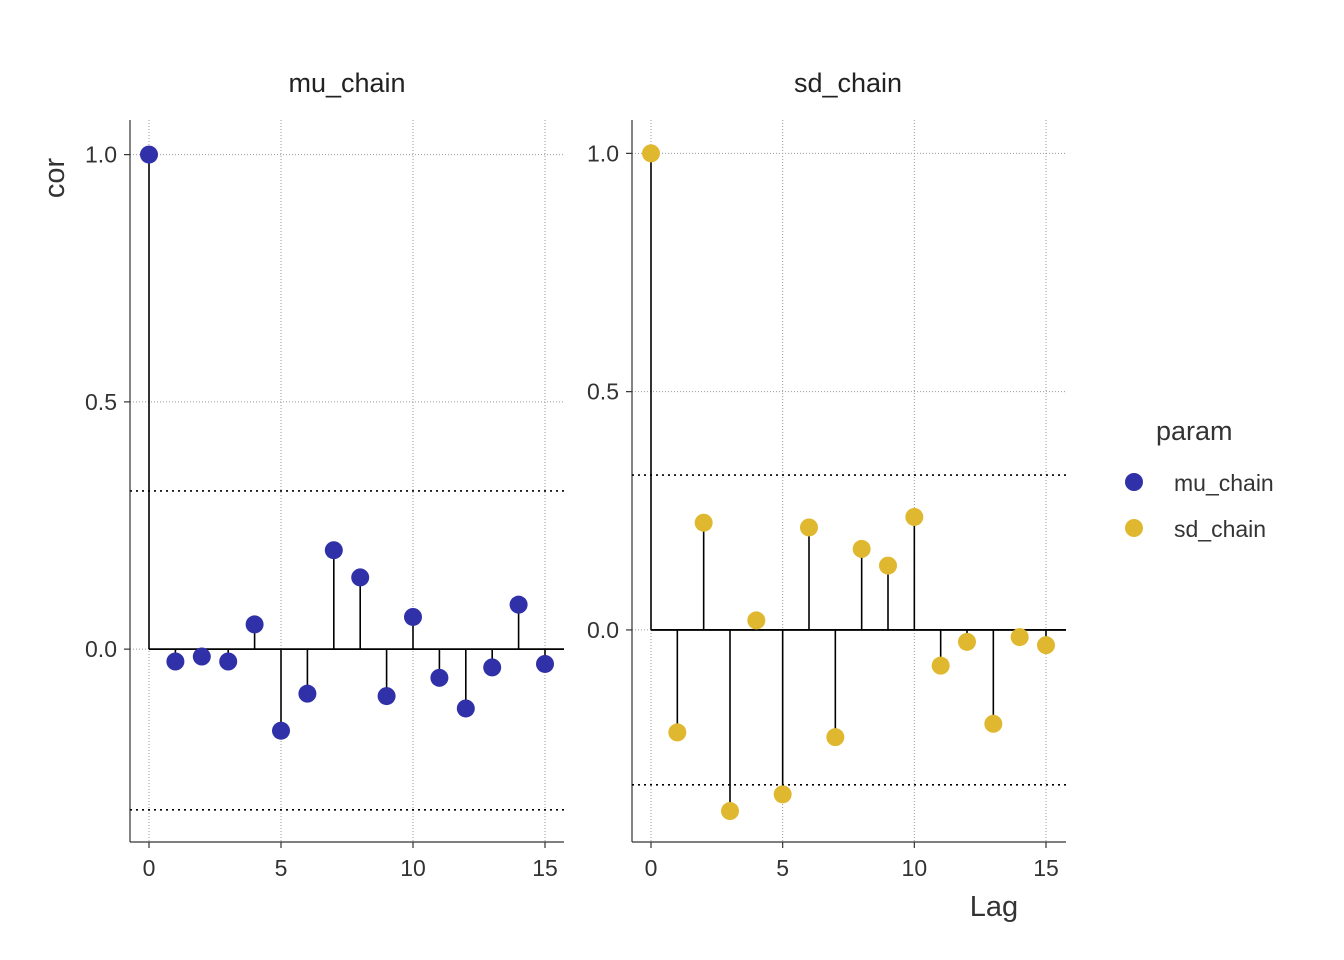 The image size is (1344, 960). Describe the element at coordinates (1194, 431) in the screenshot. I see `legend-title: param` at that location.